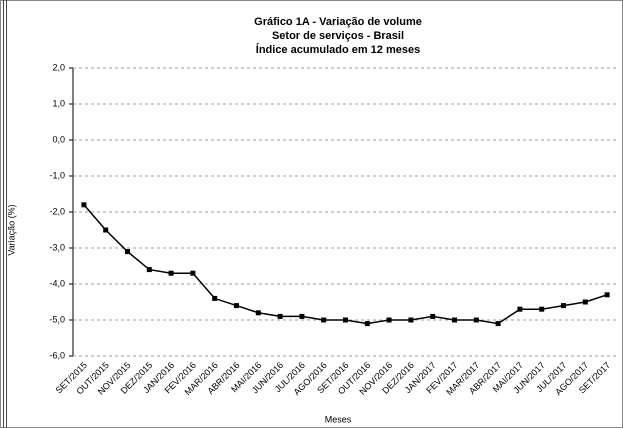  What do you see at coordinates (338, 36) in the screenshot?
I see `chart-subtitle: Setor de serviços - Brasil` at bounding box center [338, 36].